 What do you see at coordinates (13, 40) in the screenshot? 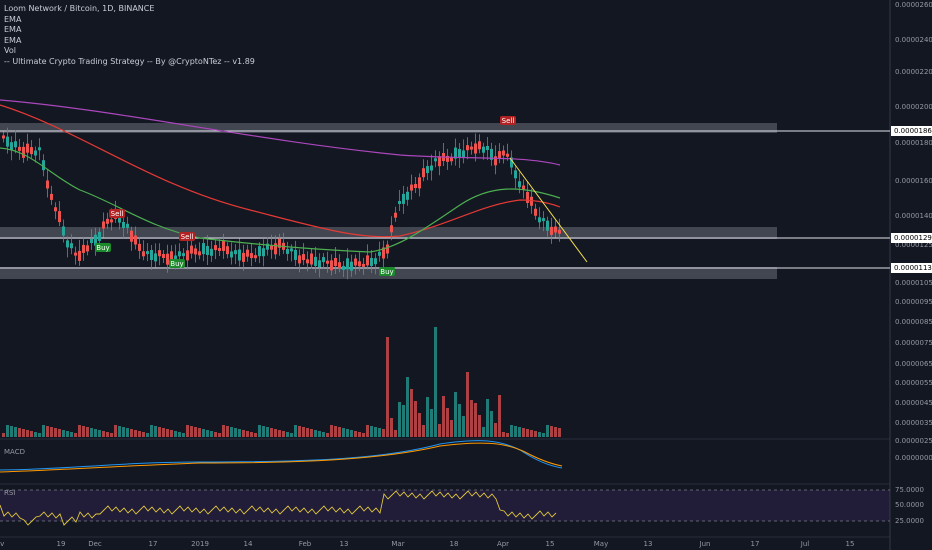
I see `ema-3-label: EMA` at bounding box center [13, 40].